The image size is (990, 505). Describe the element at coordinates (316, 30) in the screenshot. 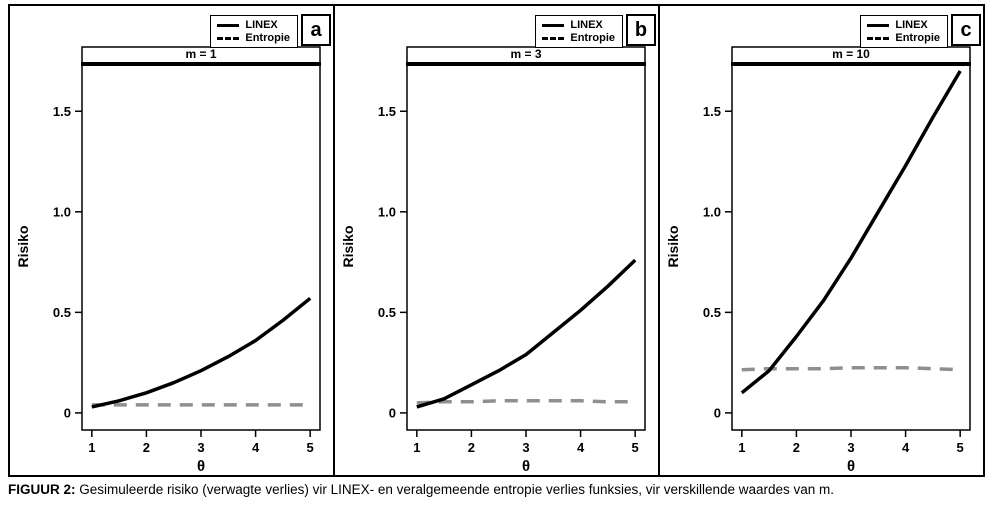

I see `panel-label-a: a` at that location.